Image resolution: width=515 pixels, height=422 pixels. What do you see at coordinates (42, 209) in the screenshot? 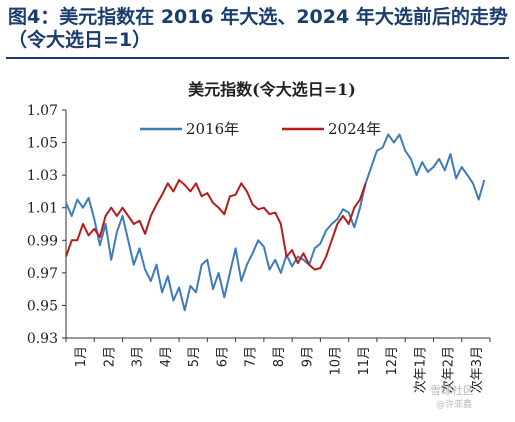
I see `y-tick-label: 1.01` at bounding box center [42, 209].